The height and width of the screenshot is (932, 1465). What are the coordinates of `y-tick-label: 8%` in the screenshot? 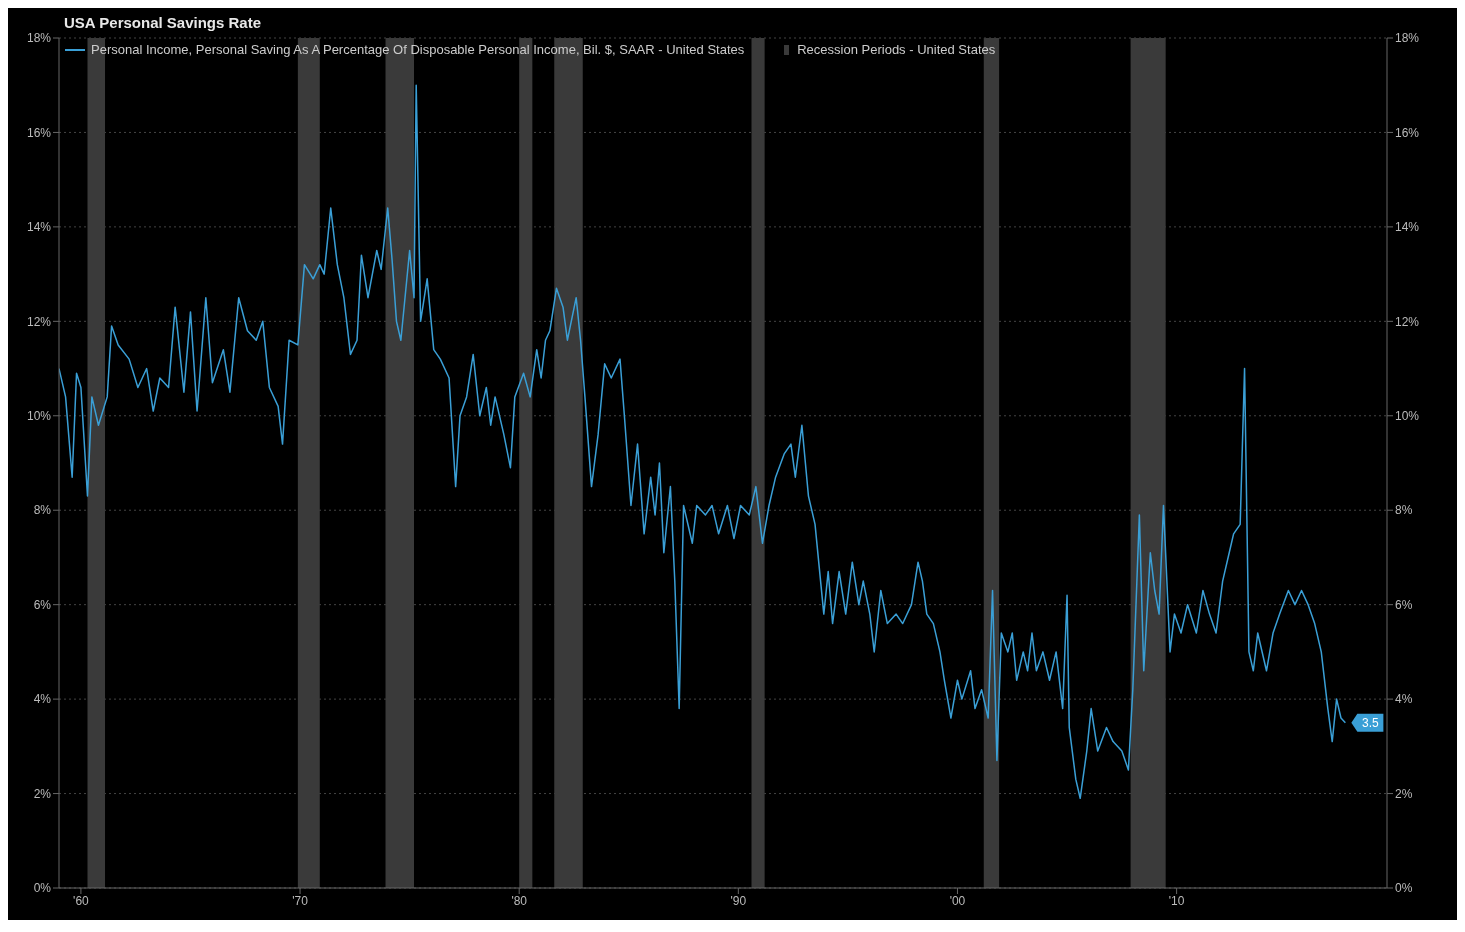 It's located at (42, 510).